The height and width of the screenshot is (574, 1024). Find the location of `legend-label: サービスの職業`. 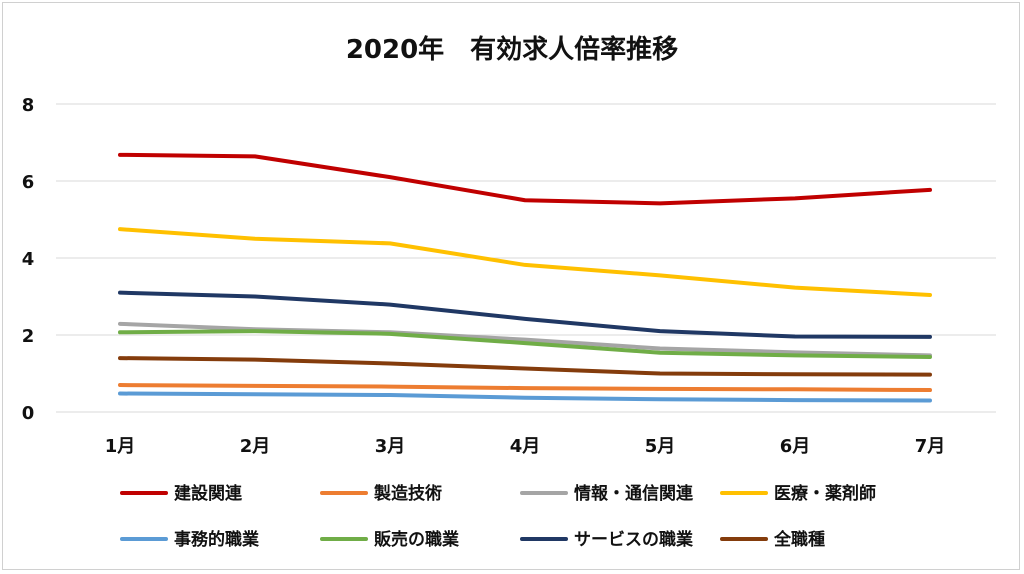

legend-label: サービスの職業 is located at coordinates (633, 539).